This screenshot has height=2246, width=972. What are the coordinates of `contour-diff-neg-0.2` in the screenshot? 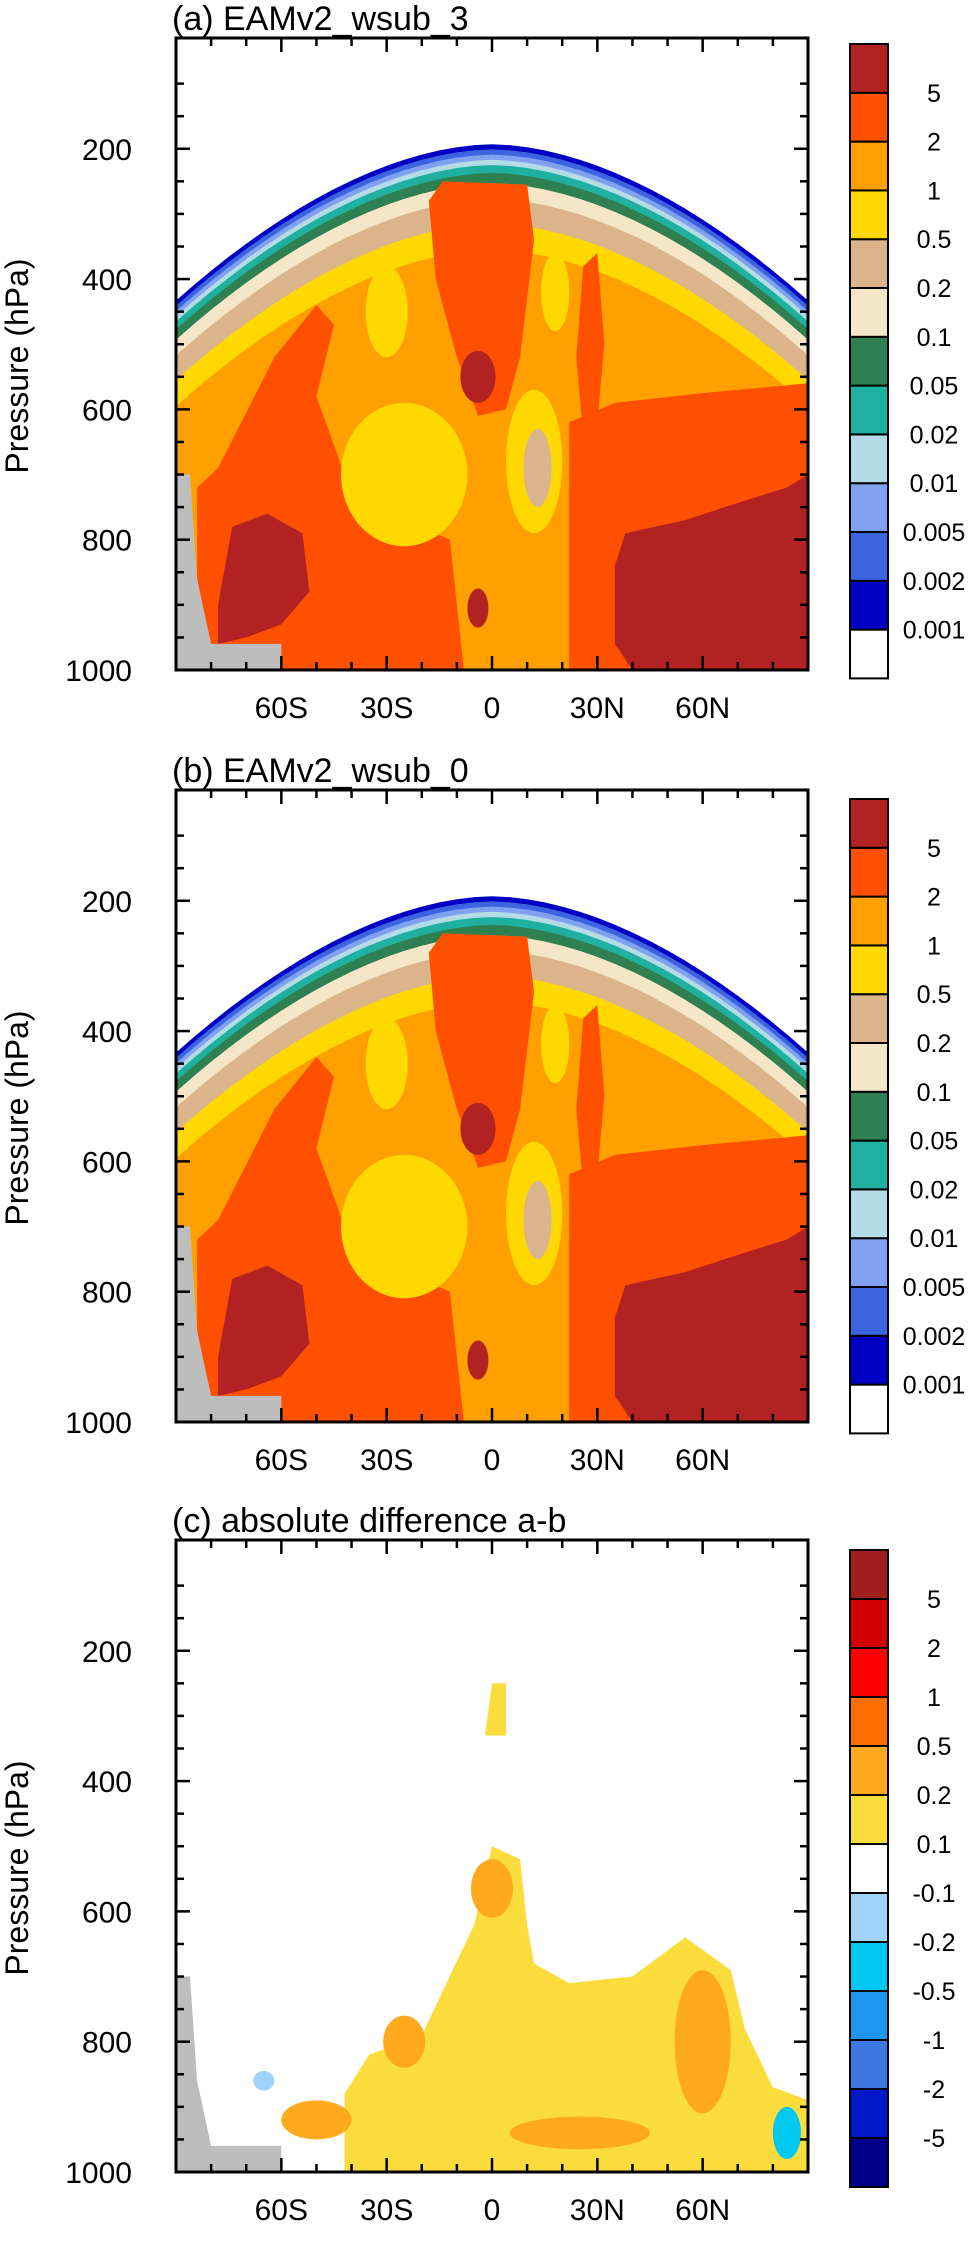 It's located at (786, 2132).